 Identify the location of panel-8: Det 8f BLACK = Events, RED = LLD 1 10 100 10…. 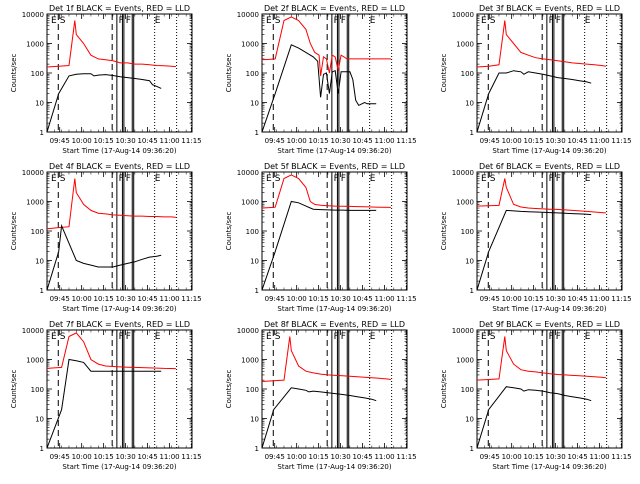
(321, 395).